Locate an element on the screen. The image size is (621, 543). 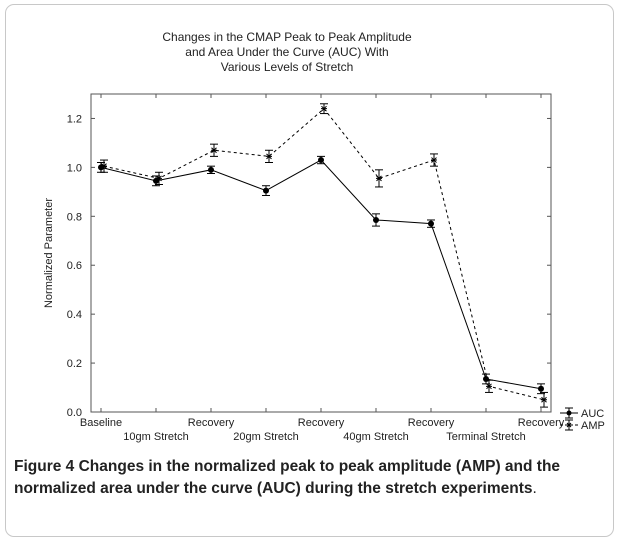
x-tick-label: Baseline is located at coordinates (101, 423).